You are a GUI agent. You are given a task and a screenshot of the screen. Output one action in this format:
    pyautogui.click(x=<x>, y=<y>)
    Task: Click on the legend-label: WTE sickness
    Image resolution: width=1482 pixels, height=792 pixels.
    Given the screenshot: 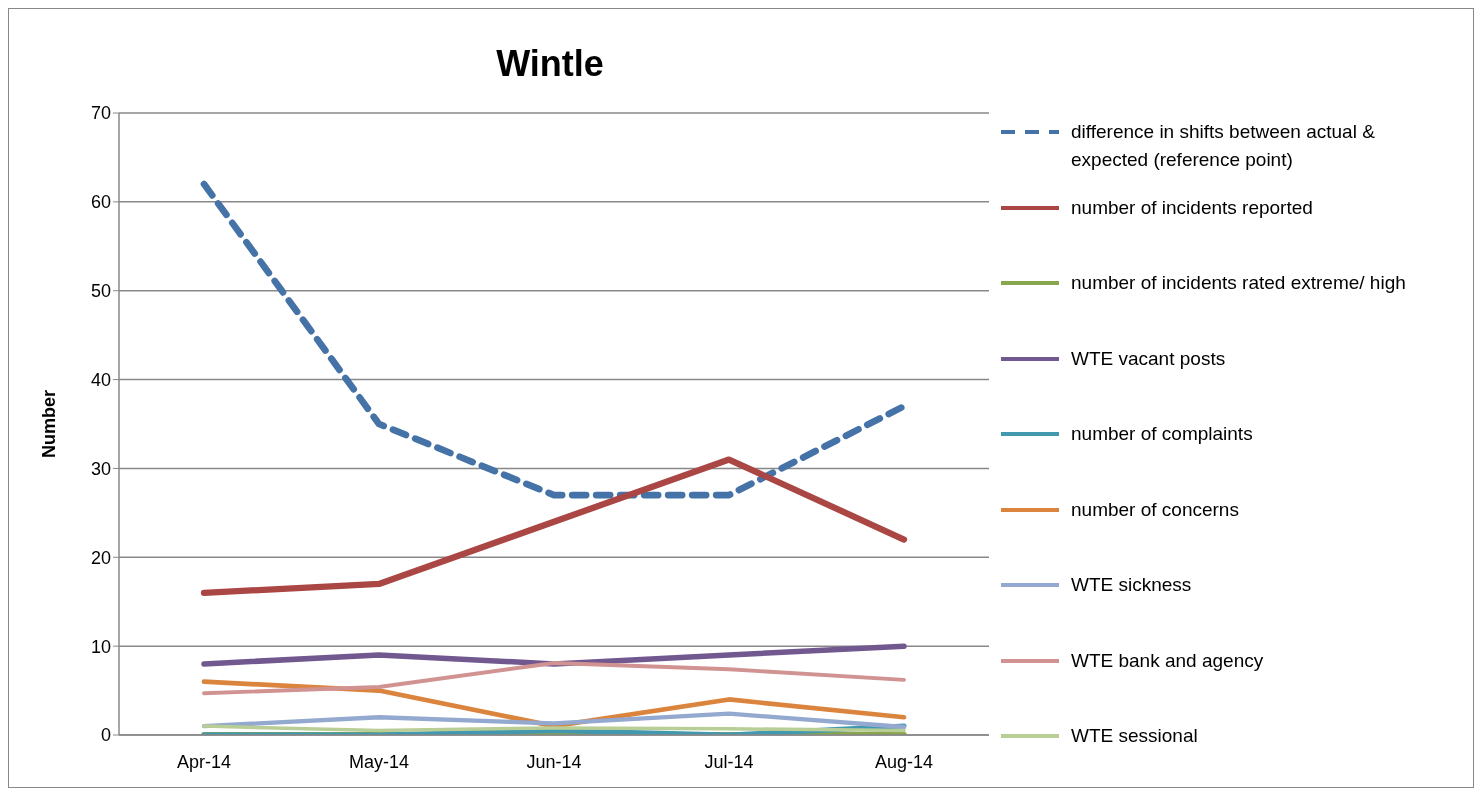 What is the action you would take?
    pyautogui.click(x=1131, y=585)
    